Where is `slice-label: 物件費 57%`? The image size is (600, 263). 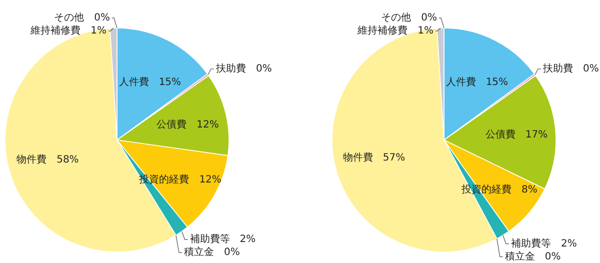 slice-label: 物件費 57% is located at coordinates (374, 158).